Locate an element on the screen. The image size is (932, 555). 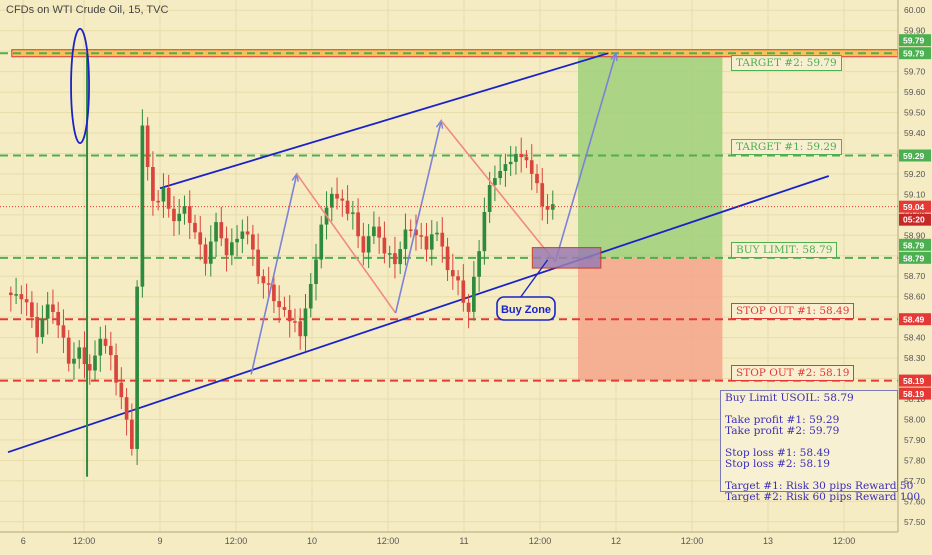
axis-tag-level-4: 58.49 is located at coordinates (914, 320).